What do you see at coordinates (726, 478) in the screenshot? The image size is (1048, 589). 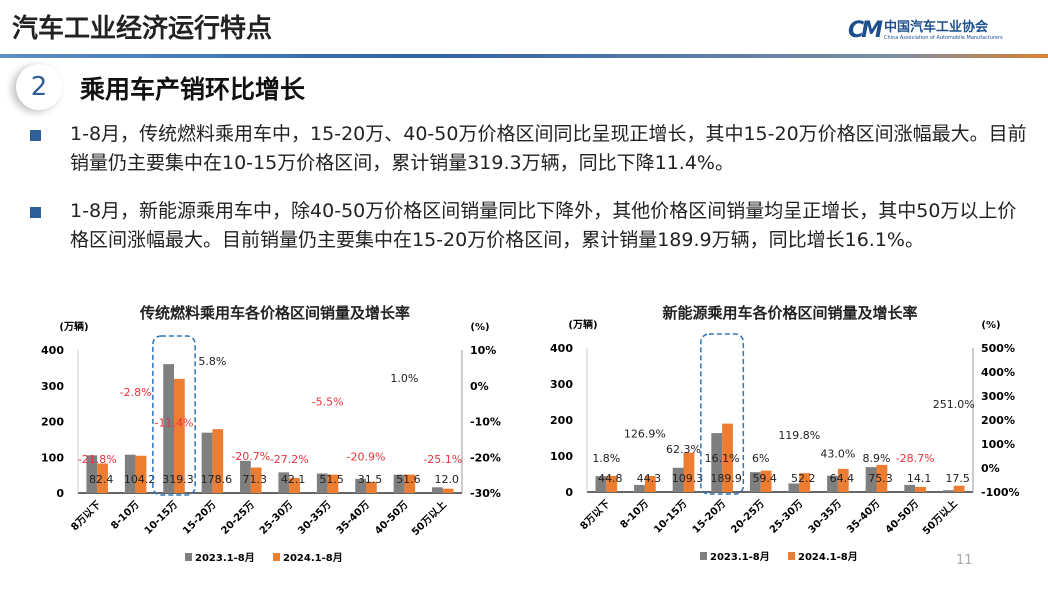 I see `value-label: 189.9` at bounding box center [726, 478].